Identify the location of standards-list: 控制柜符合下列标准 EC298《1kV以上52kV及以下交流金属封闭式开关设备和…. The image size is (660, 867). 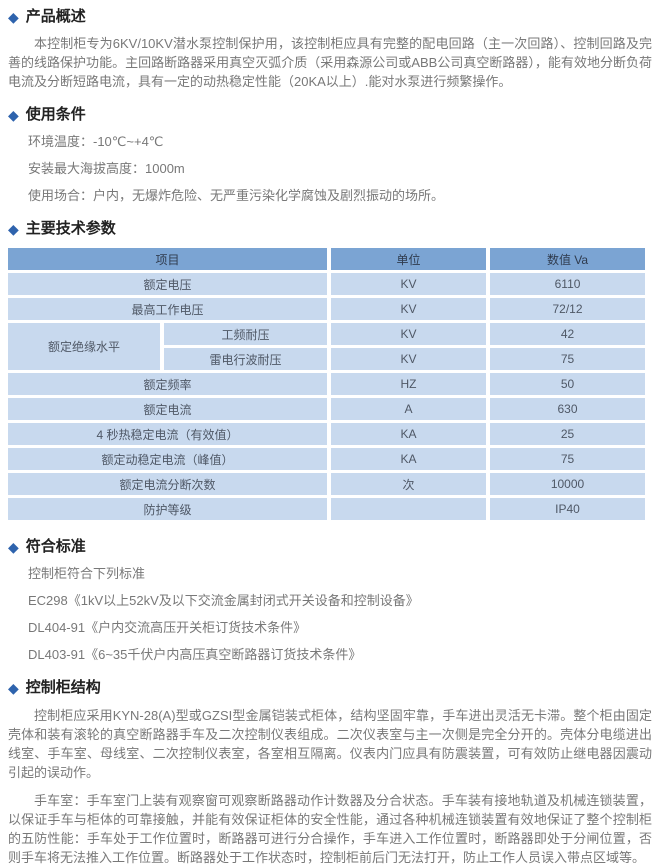
(330, 614).